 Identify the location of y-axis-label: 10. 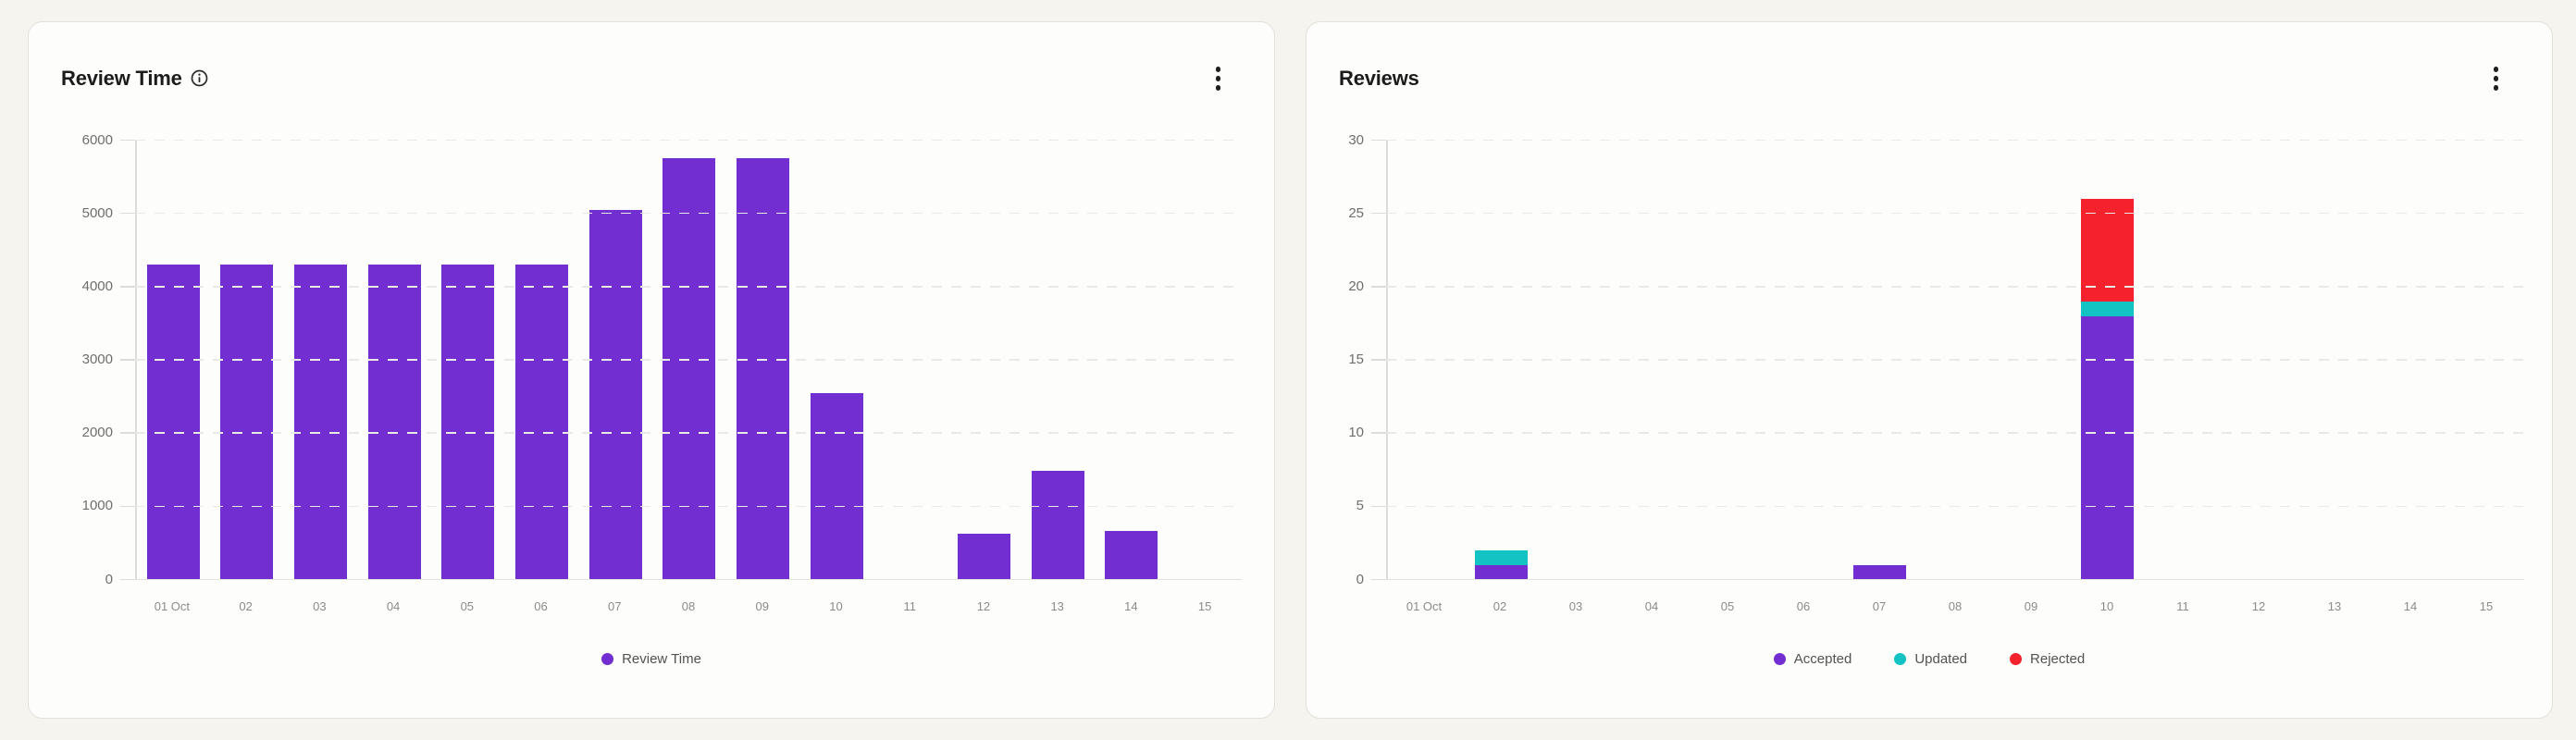
(1356, 433).